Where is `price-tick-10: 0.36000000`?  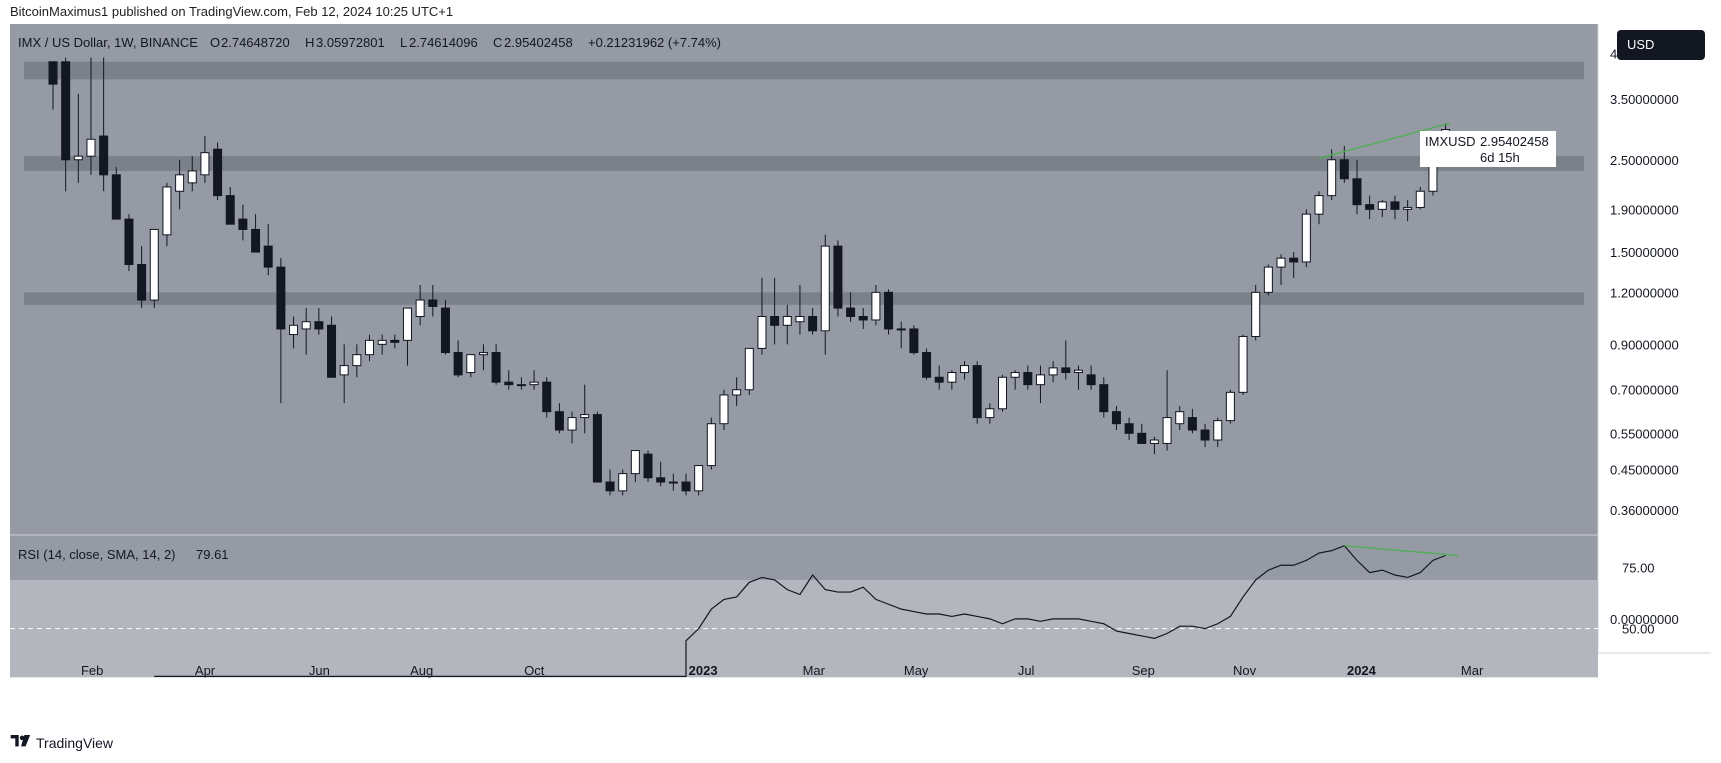 price-tick-10: 0.36000000 is located at coordinates (1644, 510).